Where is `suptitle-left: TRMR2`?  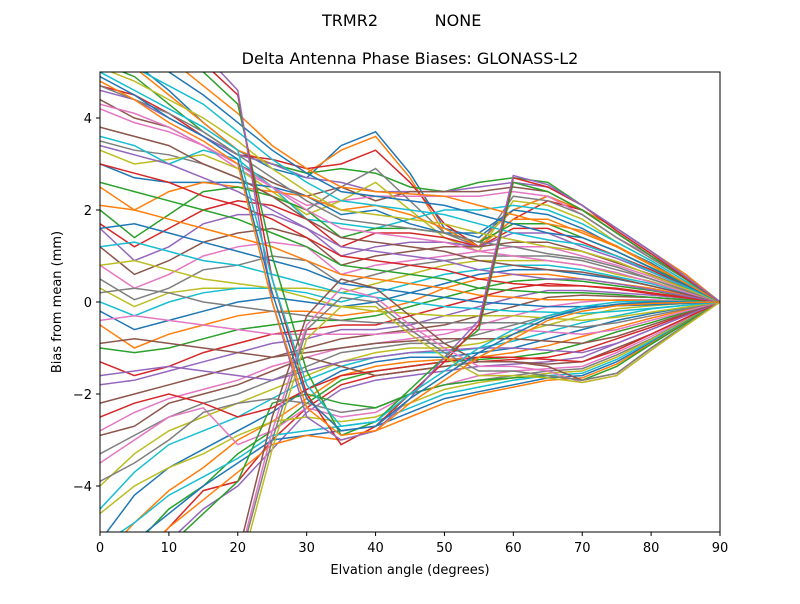 suptitle-left: TRMR2 is located at coordinates (349, 20).